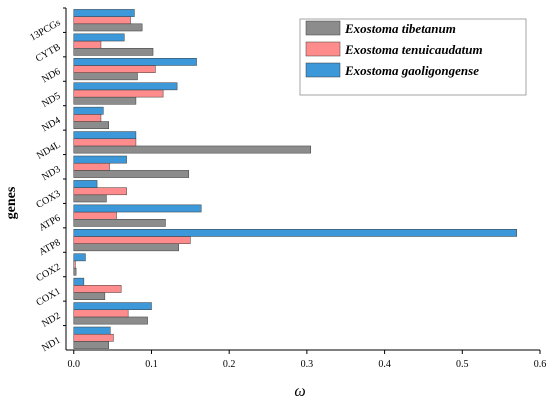 This screenshot has height=400, width=550. I want to click on category-label-cox2: COX2, so click(48, 273).